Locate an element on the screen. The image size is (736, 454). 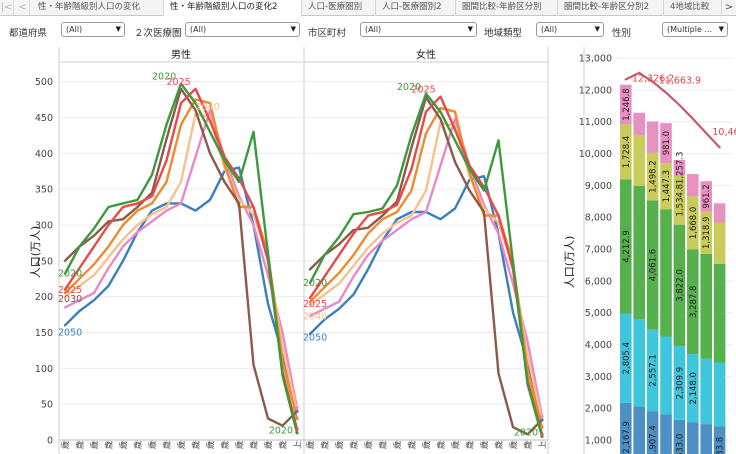
bar-value-label: 3,822.0 is located at coordinates (680, 285).